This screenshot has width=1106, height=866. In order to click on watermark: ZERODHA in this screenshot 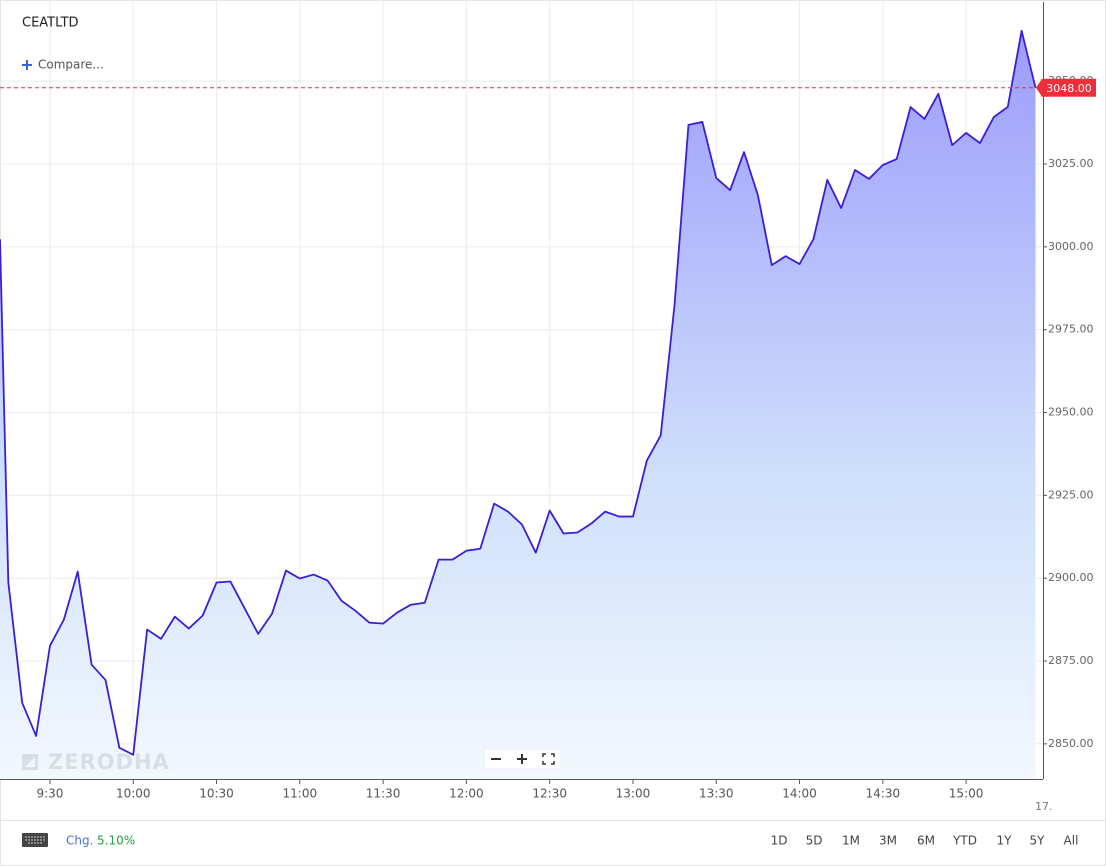, I will do `click(96, 762)`.